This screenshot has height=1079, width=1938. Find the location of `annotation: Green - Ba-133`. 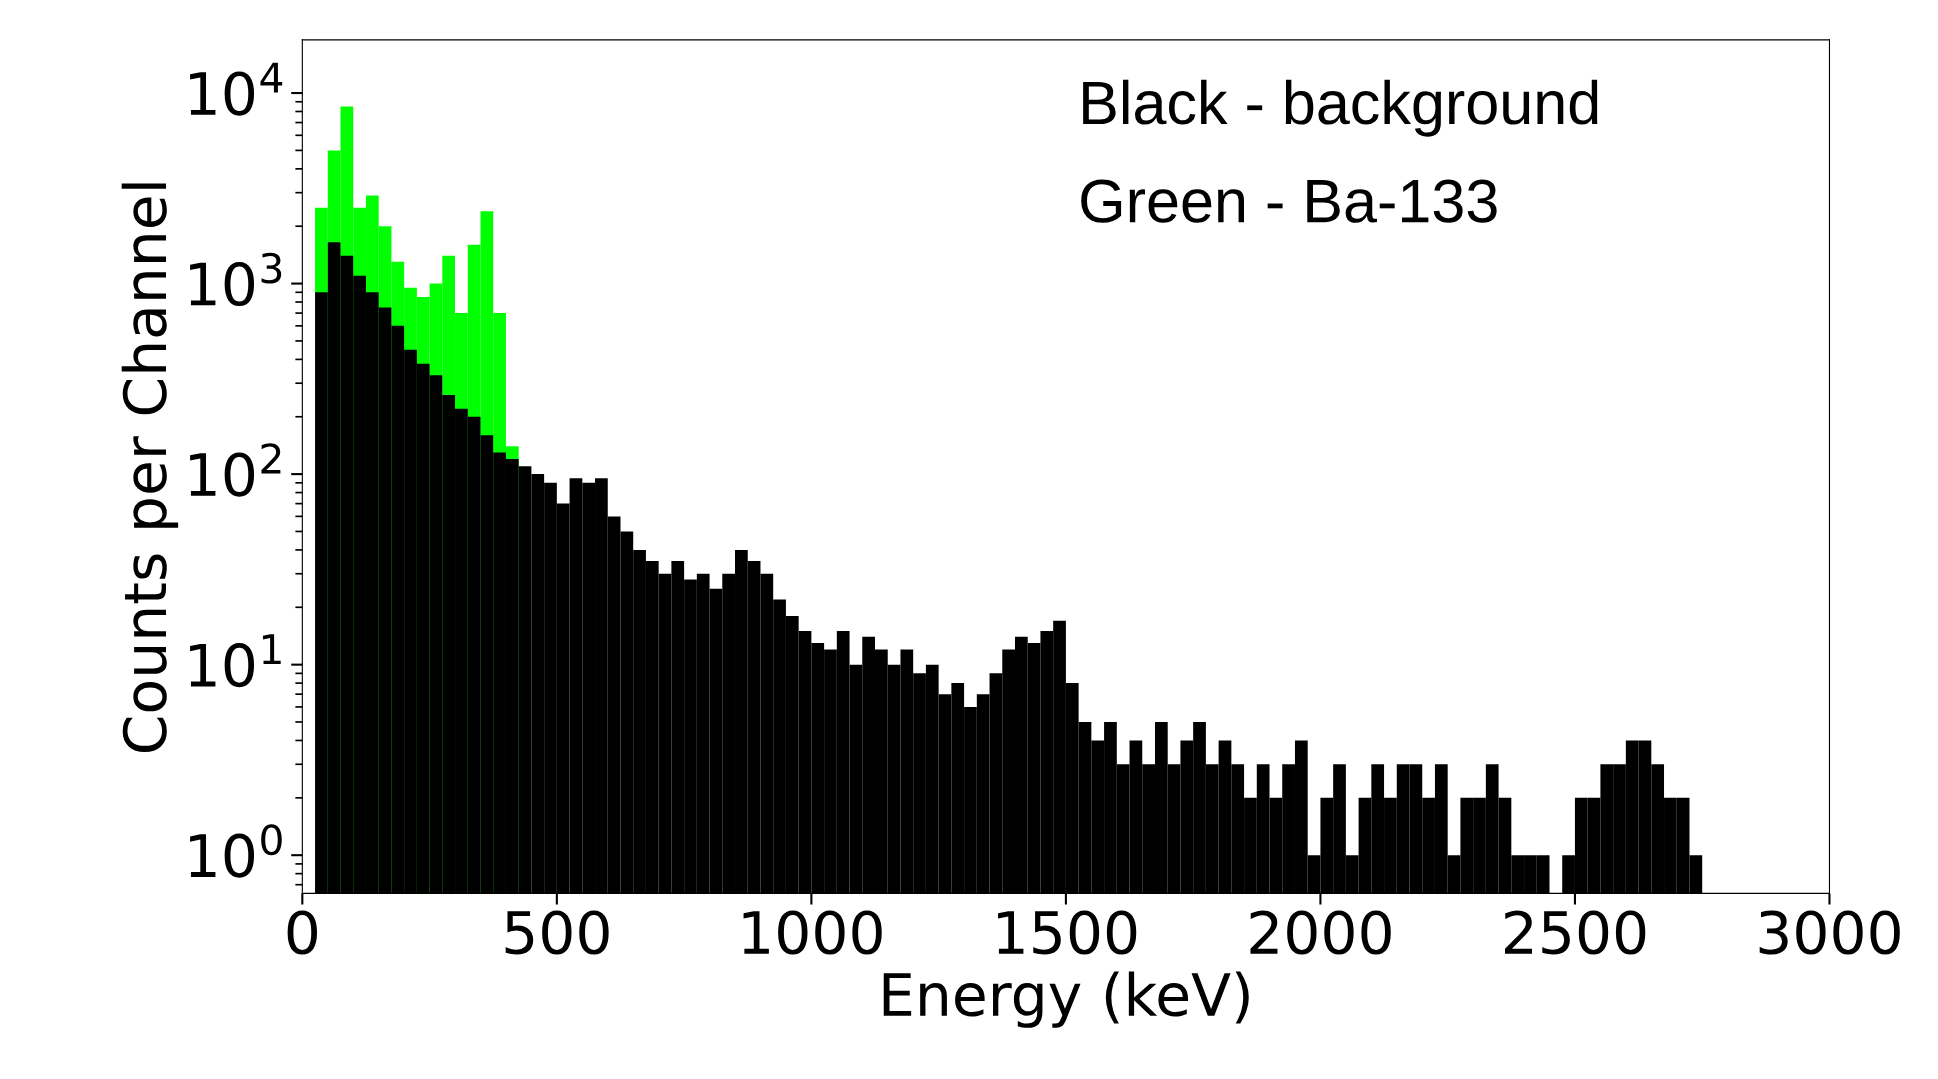

annotation: Green - Ba-133 is located at coordinates (1289, 201).